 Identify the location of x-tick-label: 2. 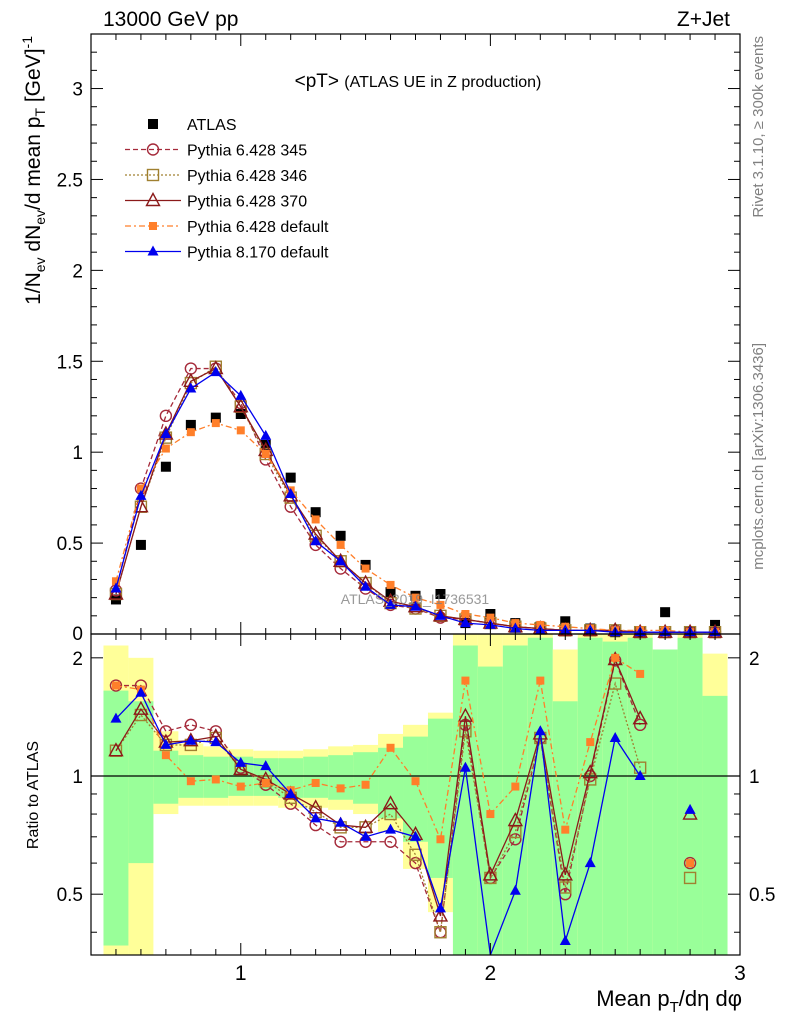
(491, 973).